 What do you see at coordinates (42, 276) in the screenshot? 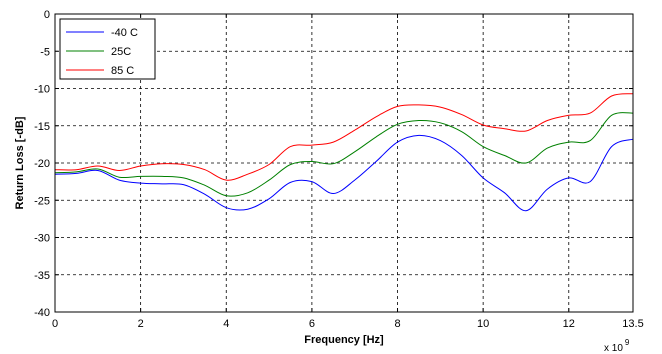
I see `y-tick-label: -35` at bounding box center [42, 276].